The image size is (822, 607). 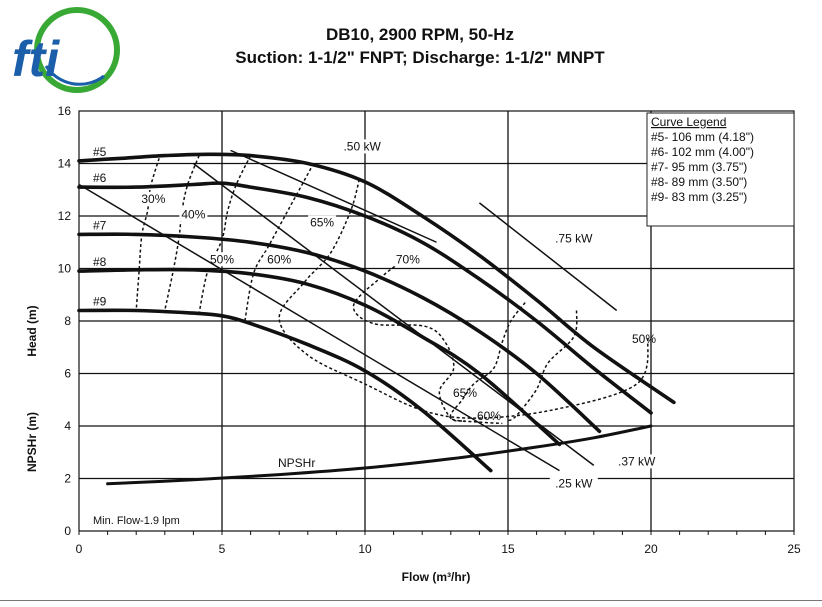 I want to click on x-tick-label: 20, so click(x=651, y=549).